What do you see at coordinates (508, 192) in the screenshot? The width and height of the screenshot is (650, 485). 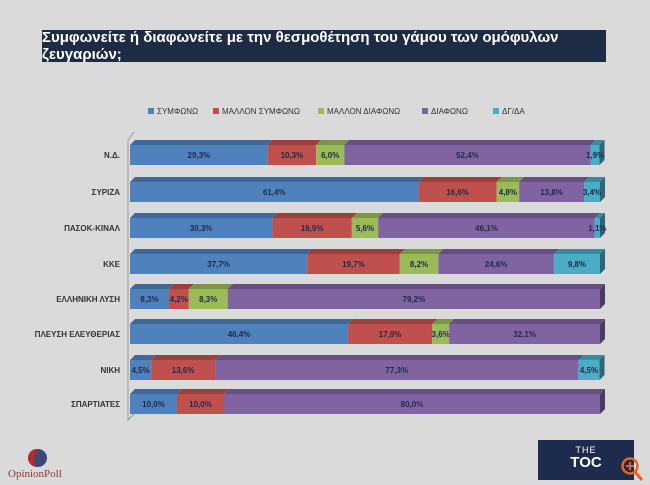 I see `data-label: 4,8%` at bounding box center [508, 192].